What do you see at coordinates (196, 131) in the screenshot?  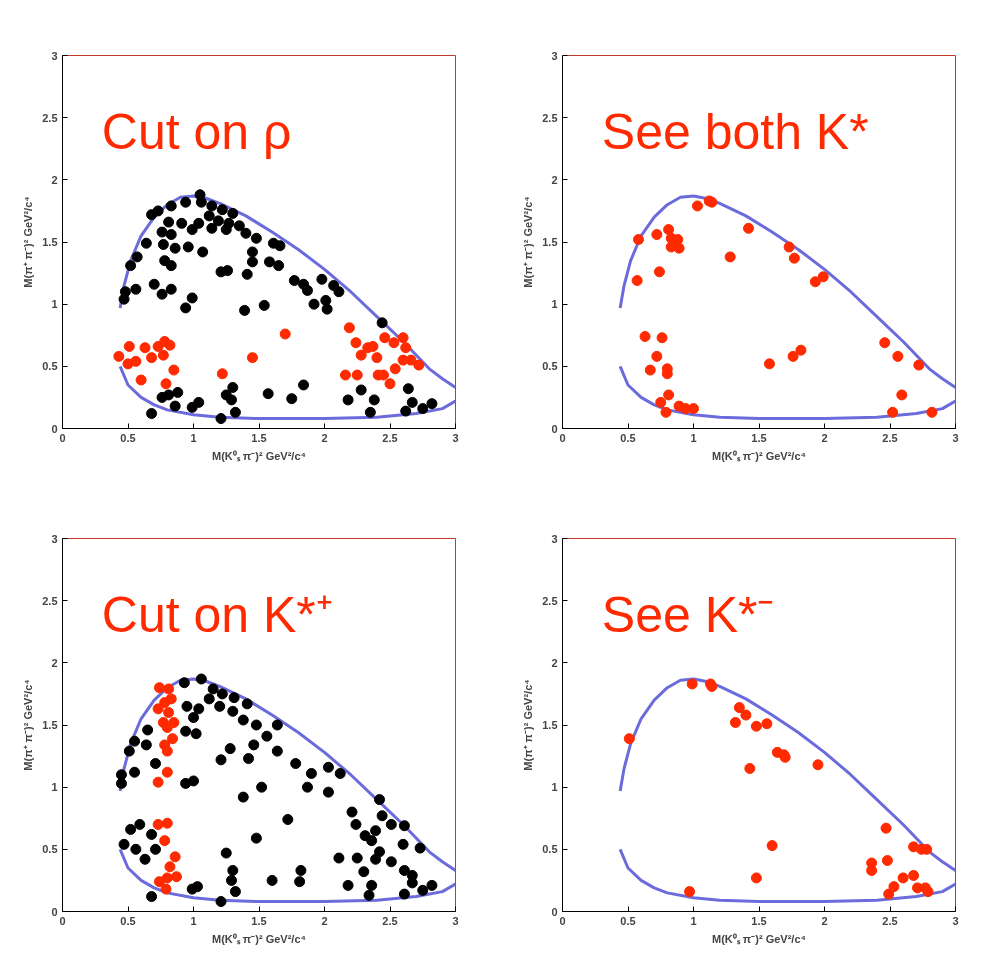 I see `annotation: Cut on ρ` at bounding box center [196, 131].